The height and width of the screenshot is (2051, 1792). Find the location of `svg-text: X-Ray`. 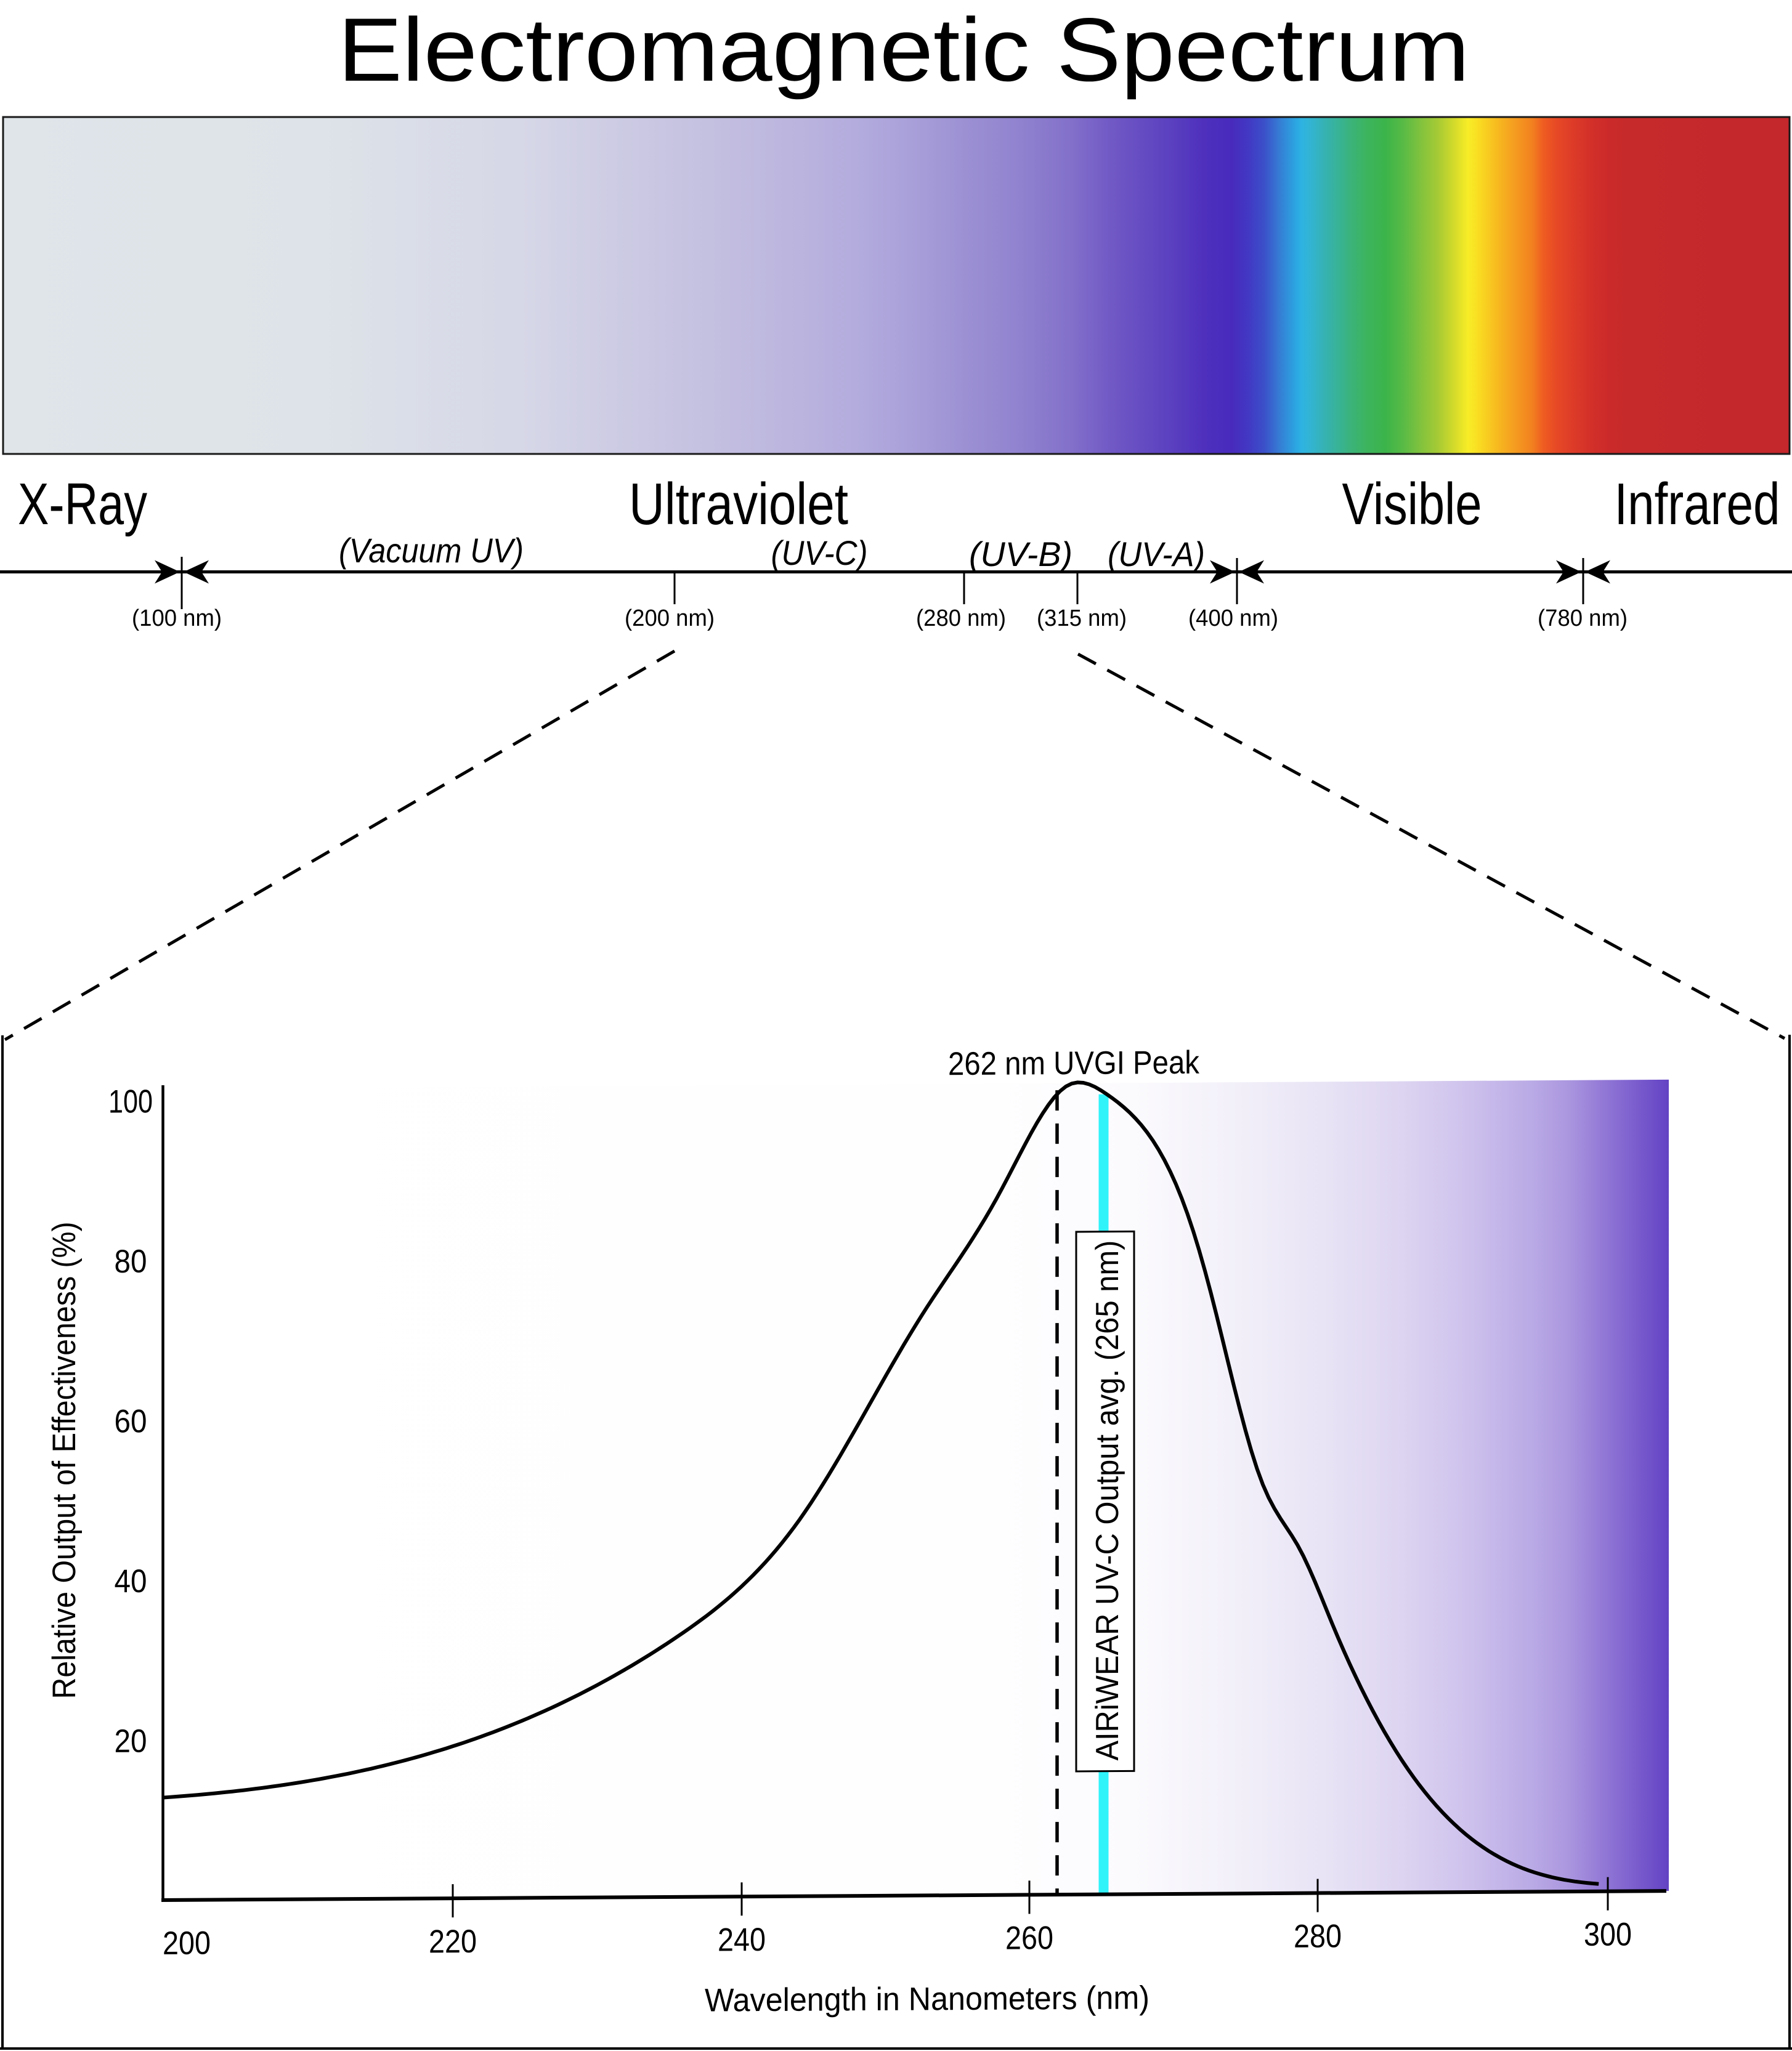

svg-text: X-Ray is located at coordinates (82, 504).